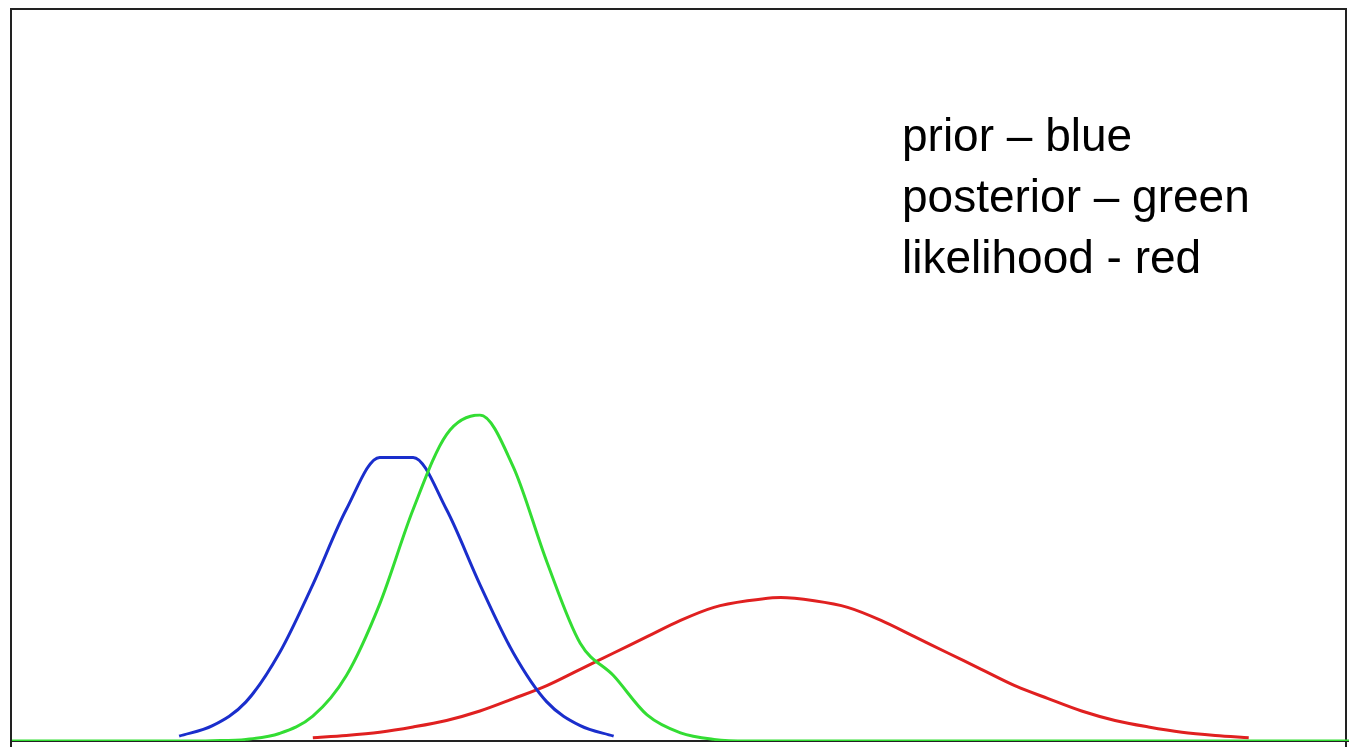  What do you see at coordinates (1052, 257) in the screenshot?
I see `text: likelihood - red` at bounding box center [1052, 257].